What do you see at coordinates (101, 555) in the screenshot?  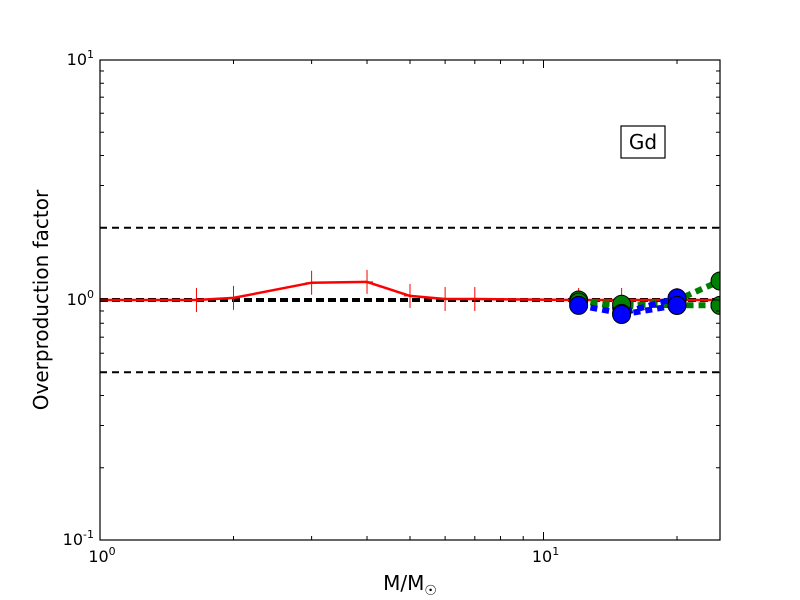 I see `x-tick-label: 10⁰` at bounding box center [101, 555].